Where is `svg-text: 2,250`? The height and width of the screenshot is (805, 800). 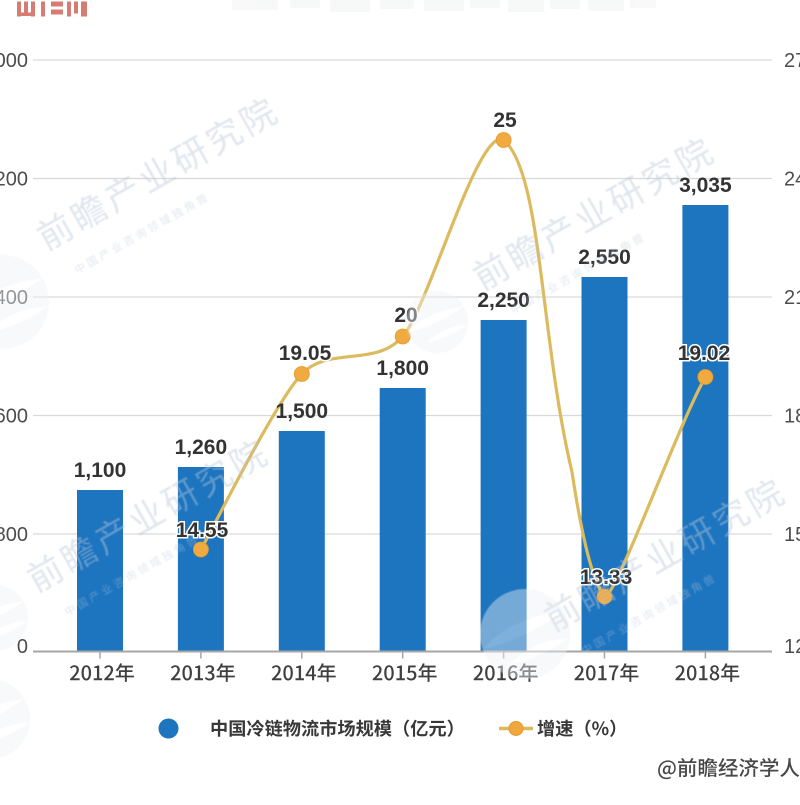
svg-text: 2,250 is located at coordinates (503, 300).